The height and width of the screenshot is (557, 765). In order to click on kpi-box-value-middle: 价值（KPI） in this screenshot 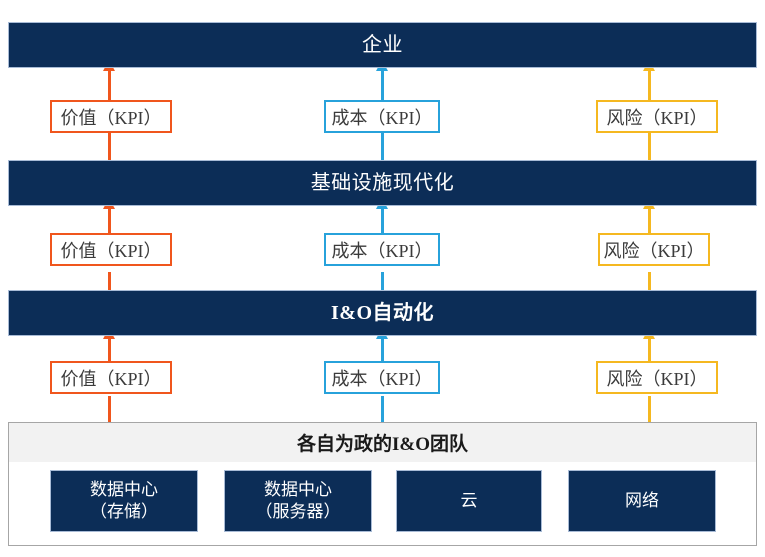, I will do `click(111, 249)`.